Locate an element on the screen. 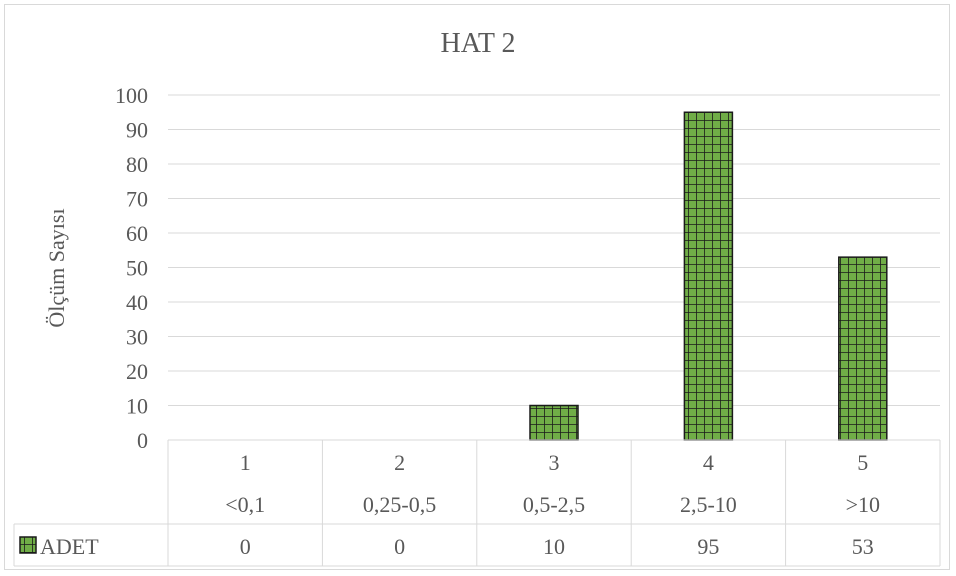 This screenshot has height=576, width=956. x-sub-label: 0,25-0,5 is located at coordinates (399, 504).